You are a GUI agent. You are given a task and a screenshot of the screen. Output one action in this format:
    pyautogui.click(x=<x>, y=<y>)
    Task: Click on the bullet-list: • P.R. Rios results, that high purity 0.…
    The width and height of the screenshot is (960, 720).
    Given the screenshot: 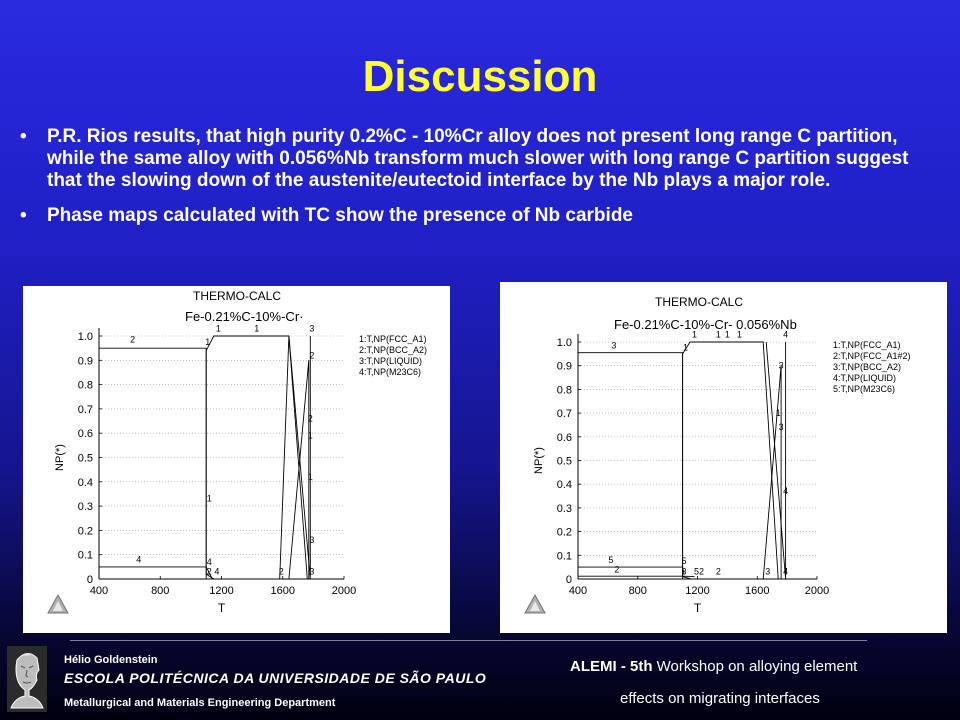 What is the action you would take?
    pyautogui.click(x=482, y=176)
    